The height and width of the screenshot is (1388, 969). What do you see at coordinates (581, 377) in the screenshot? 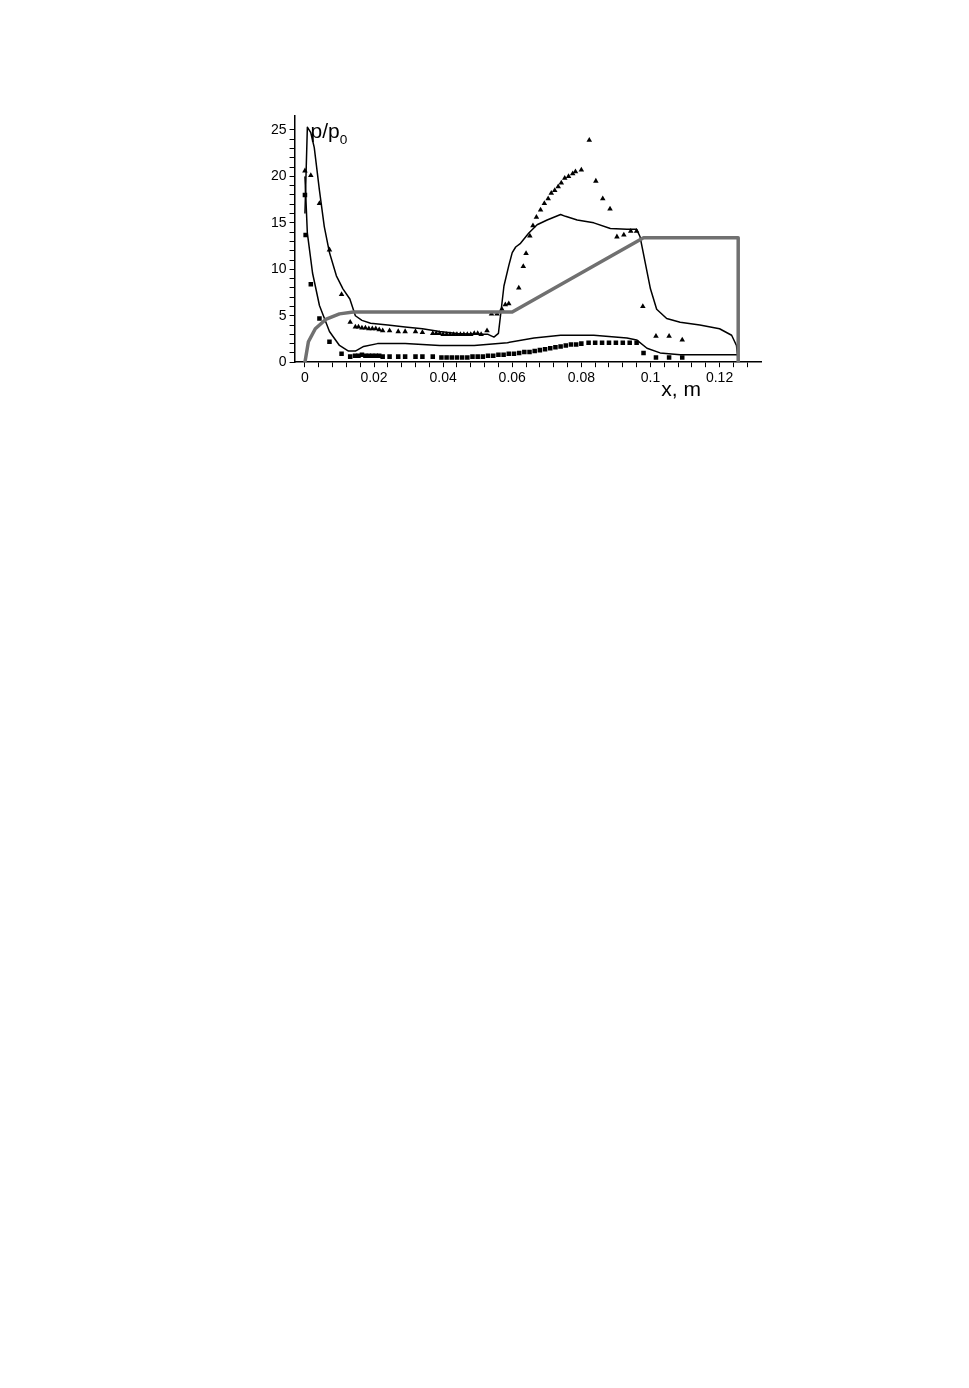
I see `x-tick-label: 0.08` at bounding box center [581, 377].